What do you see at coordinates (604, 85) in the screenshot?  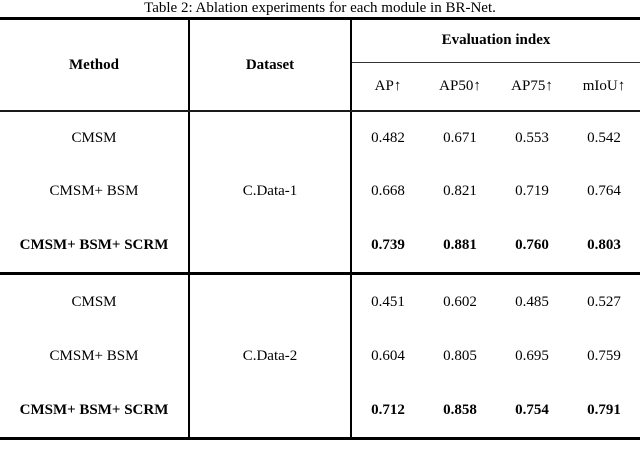 I see `metric-header-miou: mIoU↑` at bounding box center [604, 85].